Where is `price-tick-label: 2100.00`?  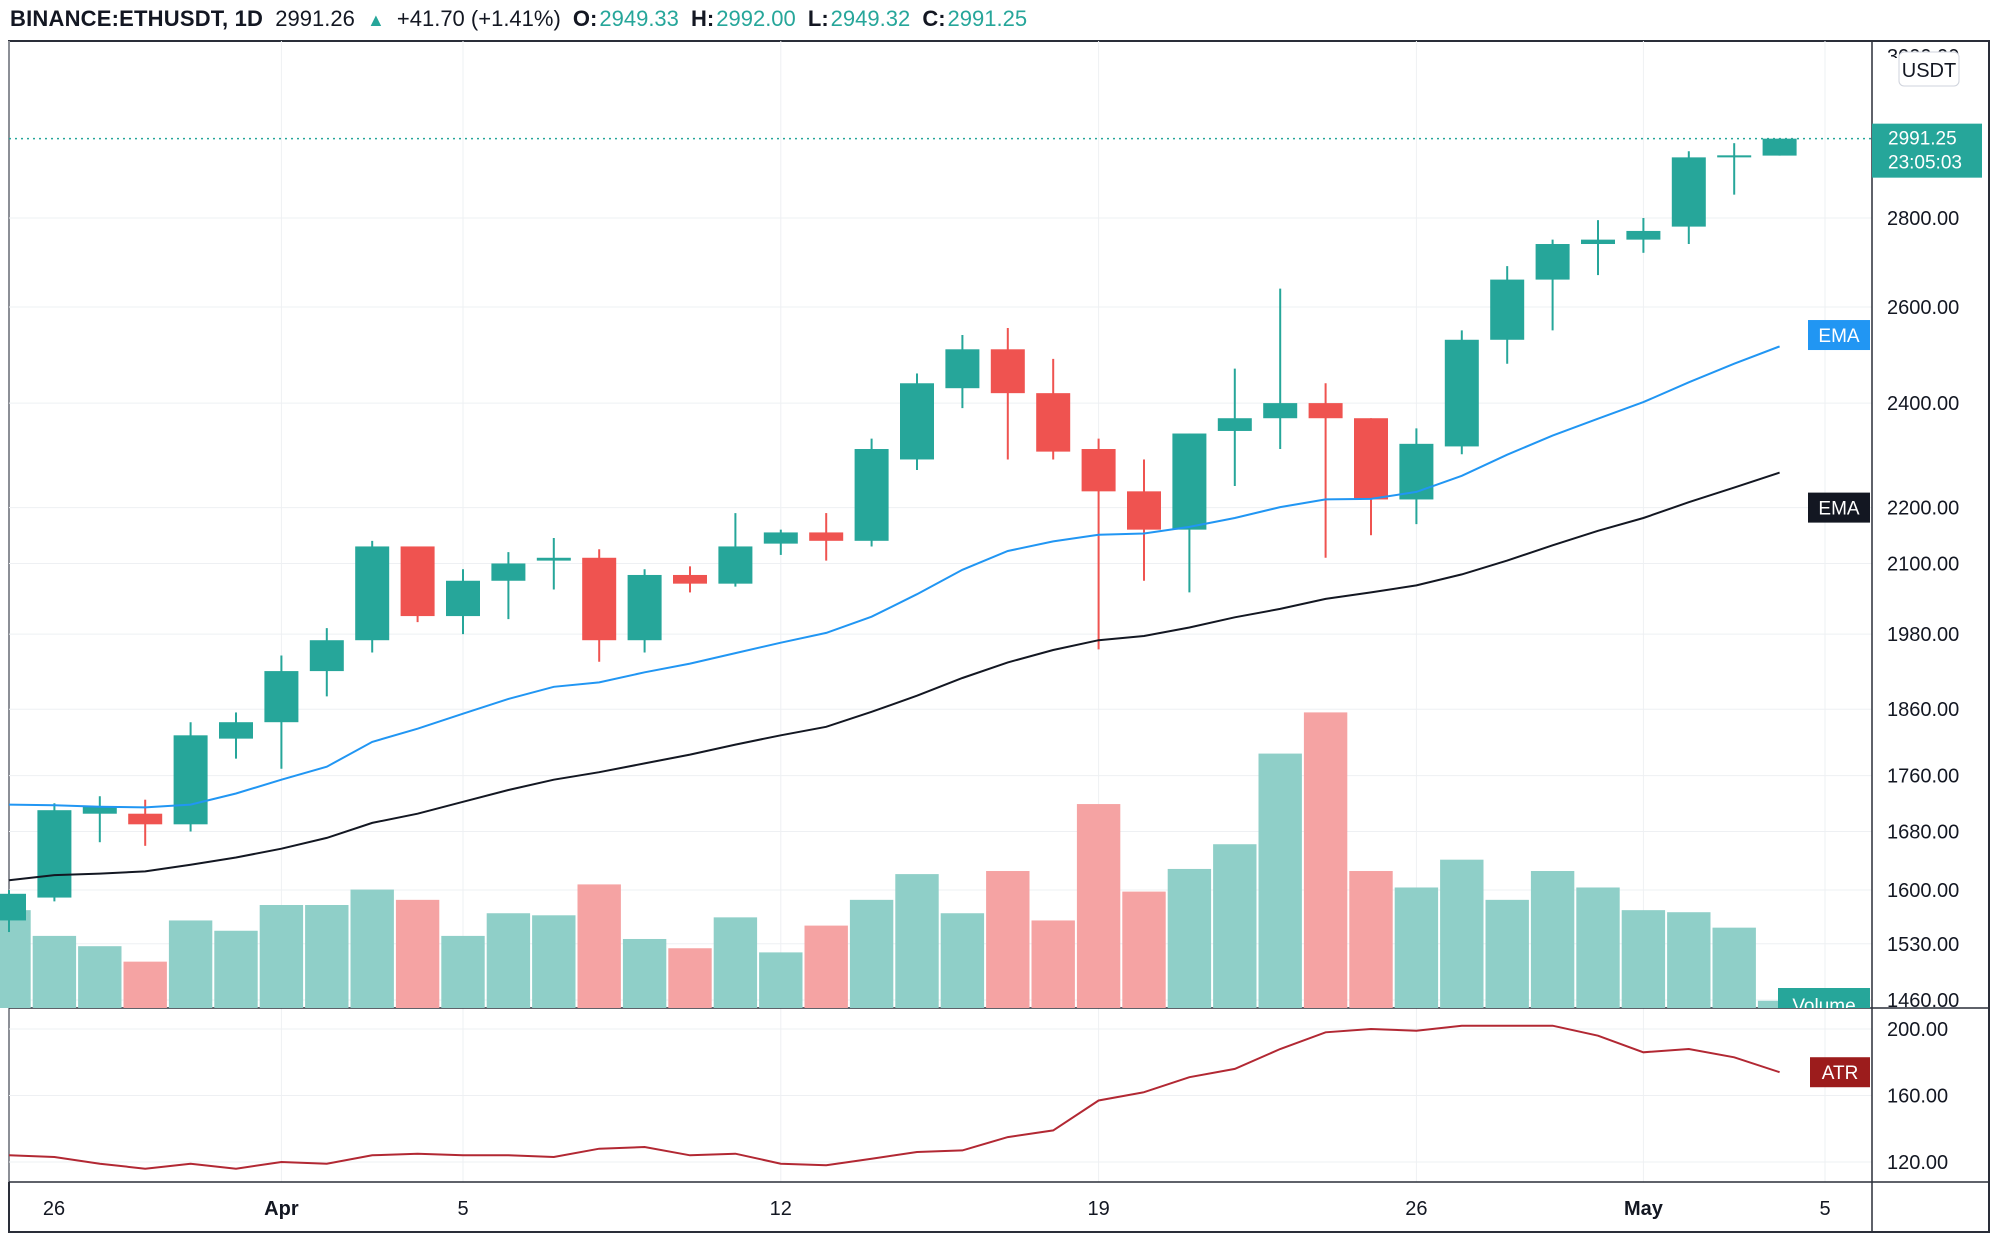 price-tick-label: 2100.00 is located at coordinates (1923, 564).